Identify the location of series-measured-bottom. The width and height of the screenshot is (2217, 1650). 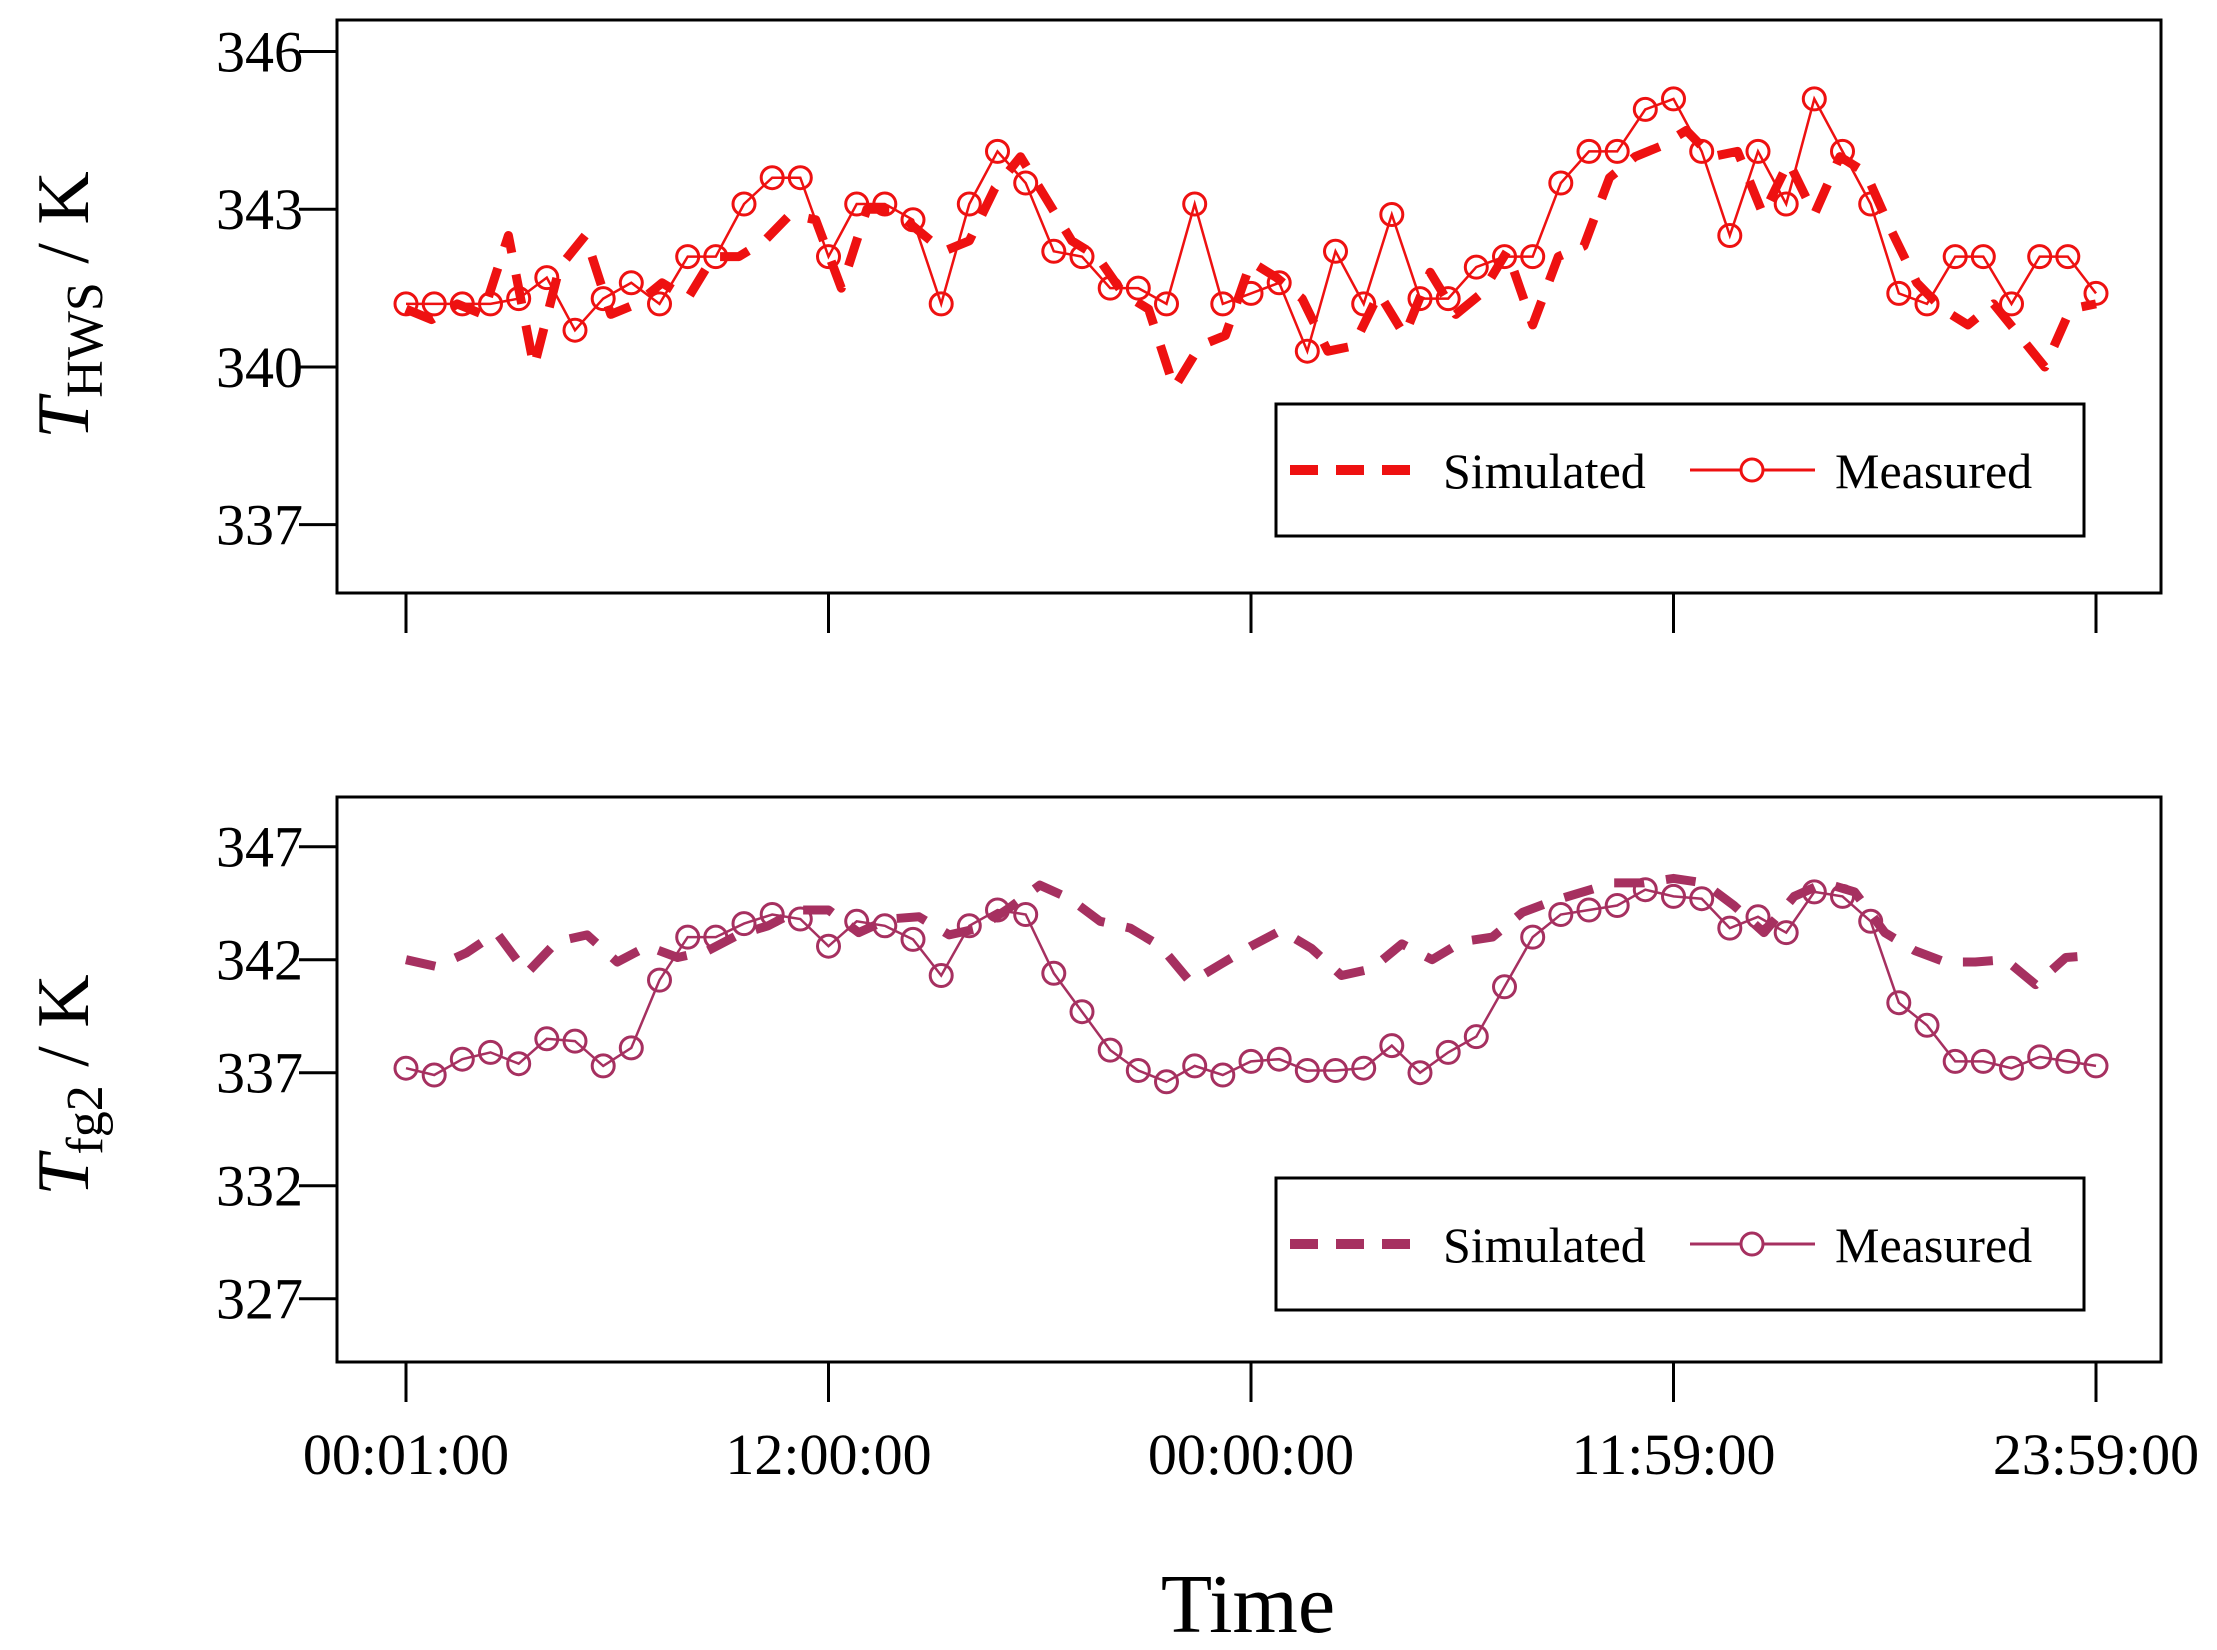
(1251, 986).